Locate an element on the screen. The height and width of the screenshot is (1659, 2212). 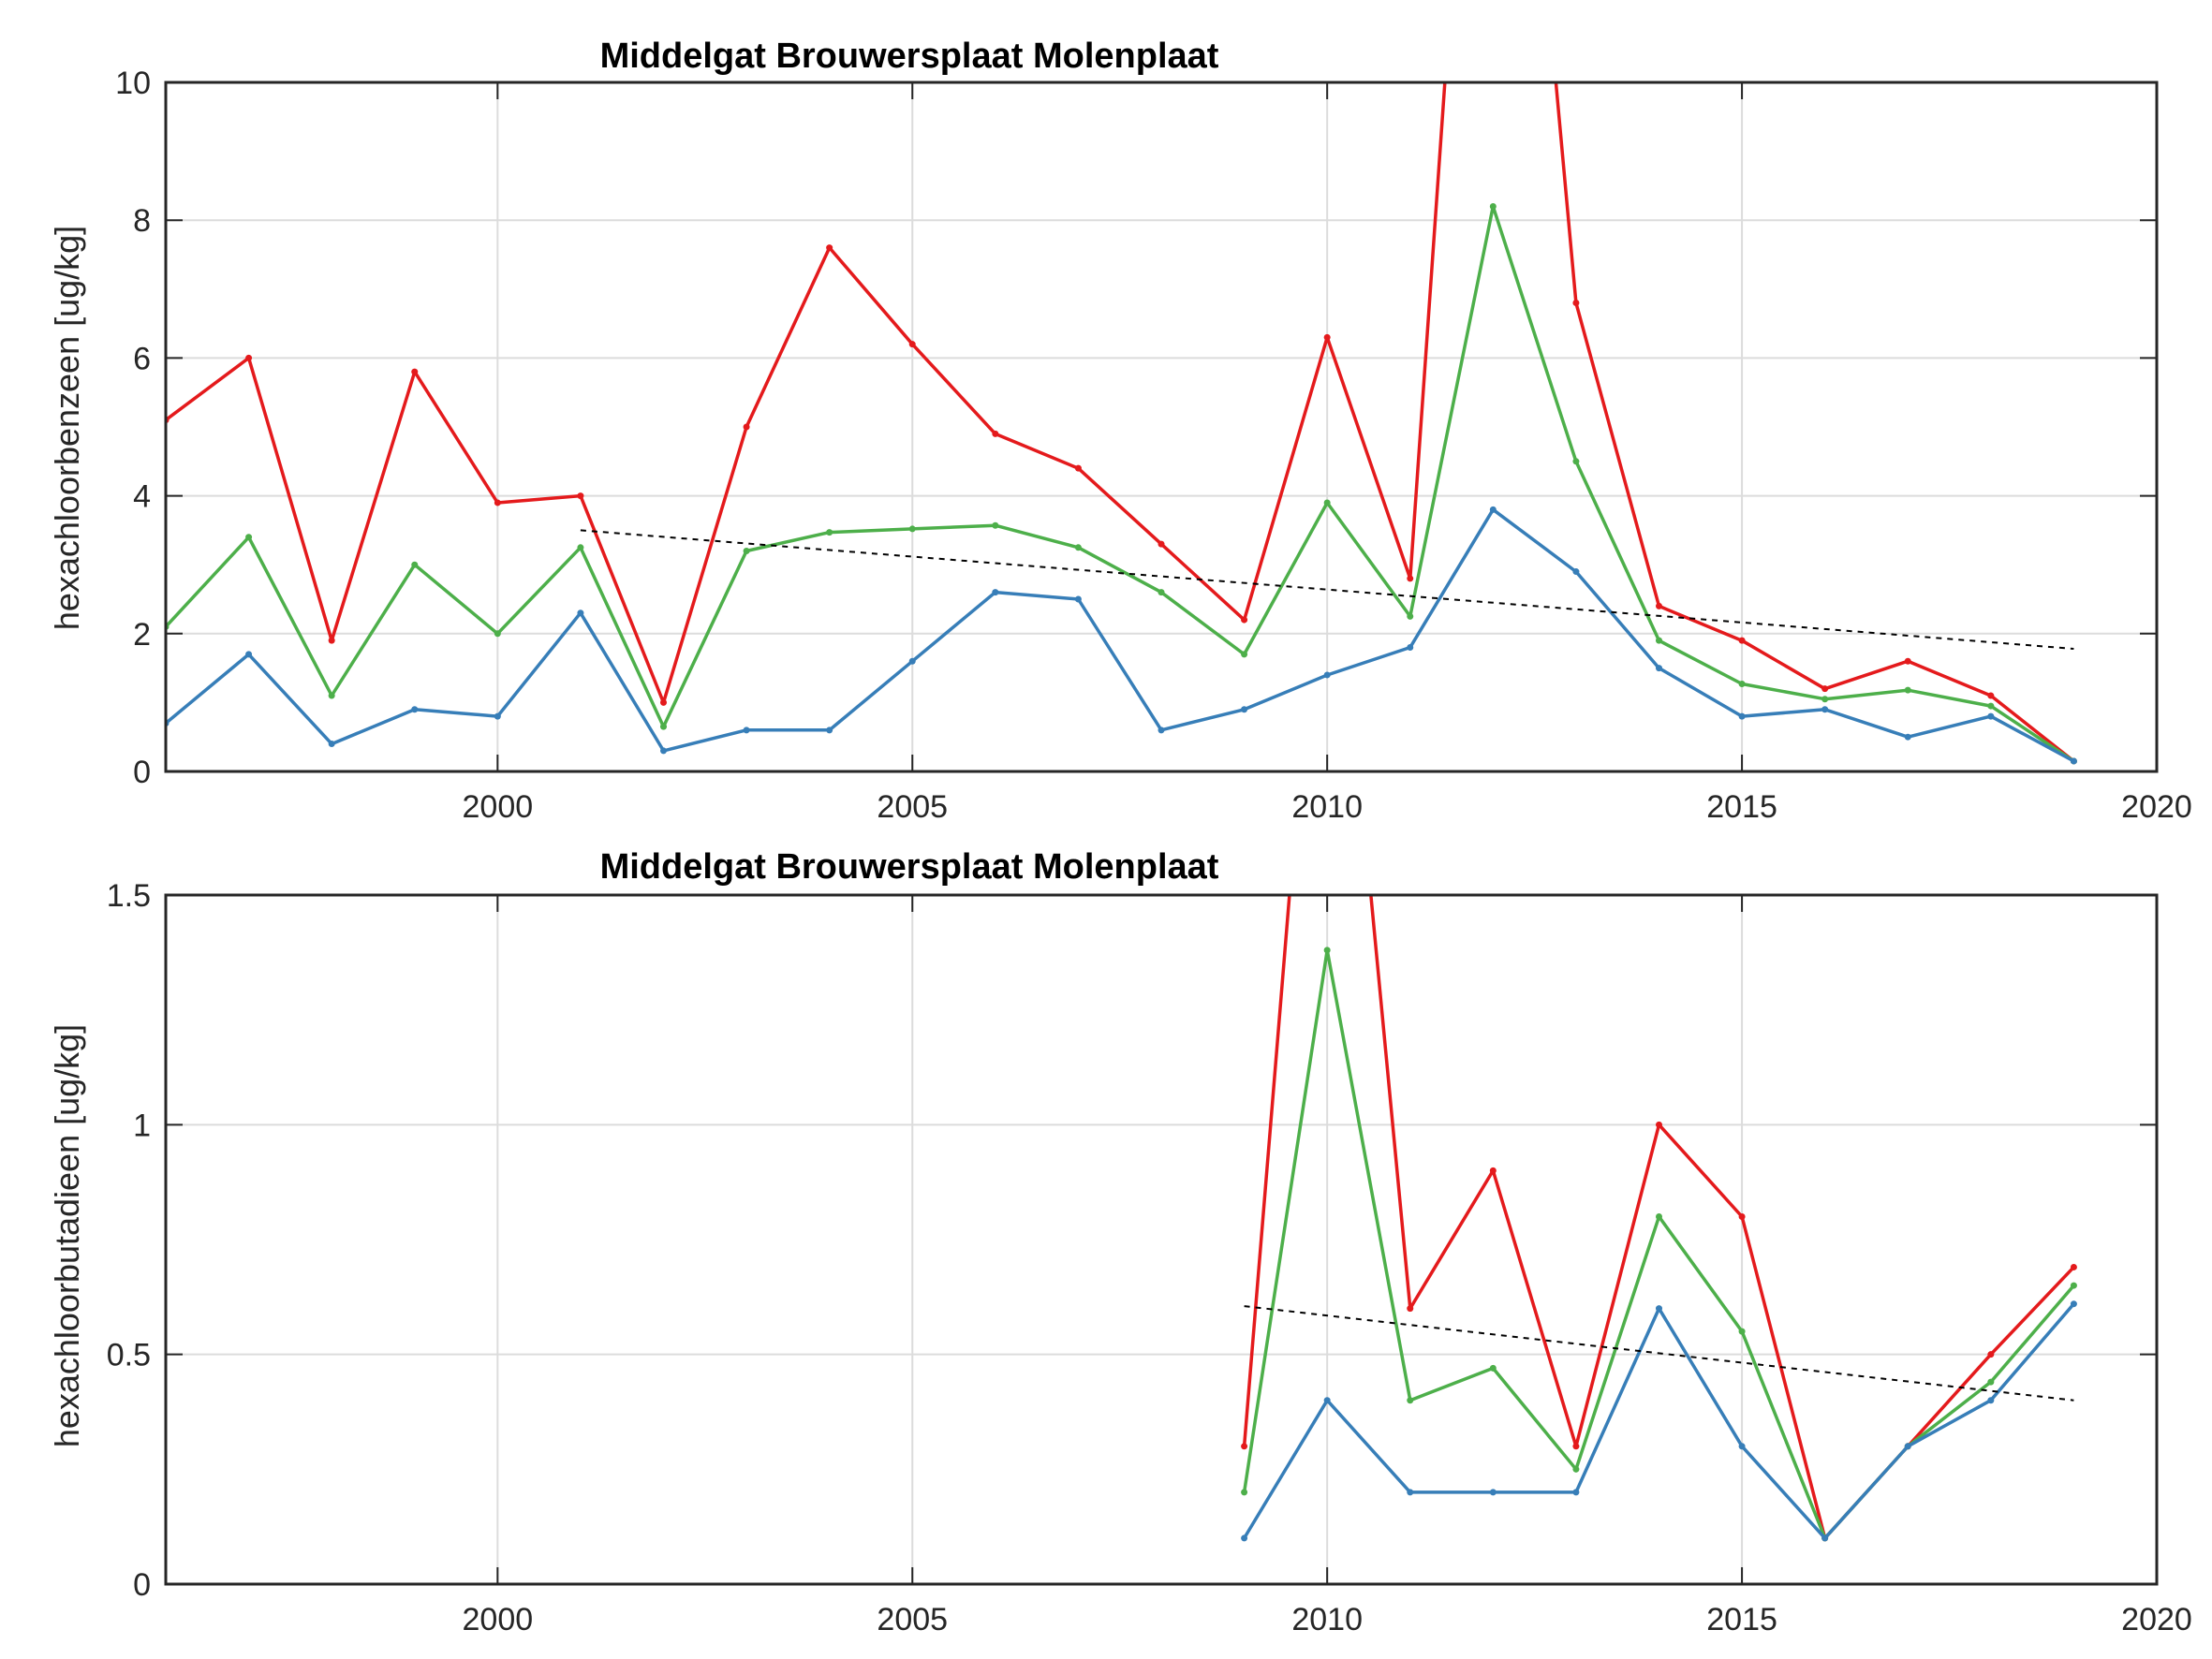
y-tick-label: 1 is located at coordinates (142, 1125).